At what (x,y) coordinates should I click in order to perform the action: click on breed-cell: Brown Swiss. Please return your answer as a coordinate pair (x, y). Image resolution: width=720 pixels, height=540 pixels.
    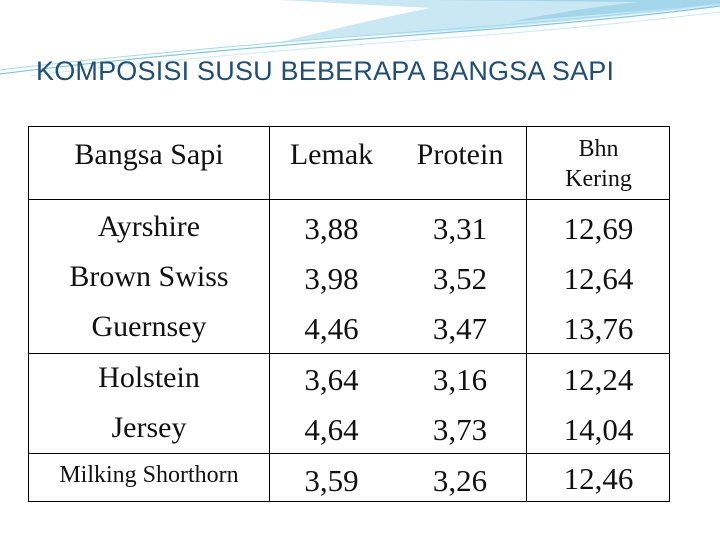
    Looking at the image, I should click on (149, 276).